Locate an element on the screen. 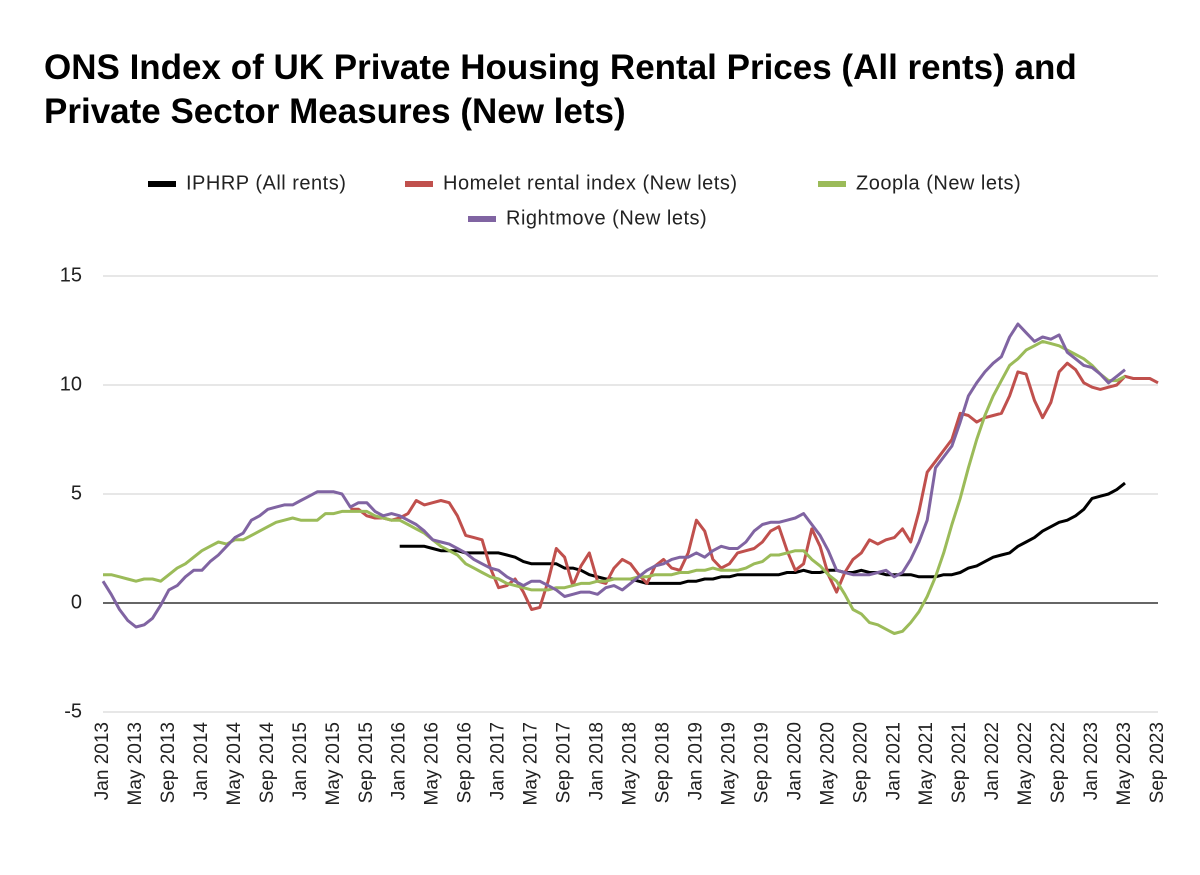 The image size is (1200, 875). x-tick-label: Sep 2013 is located at coordinates (168, 762).